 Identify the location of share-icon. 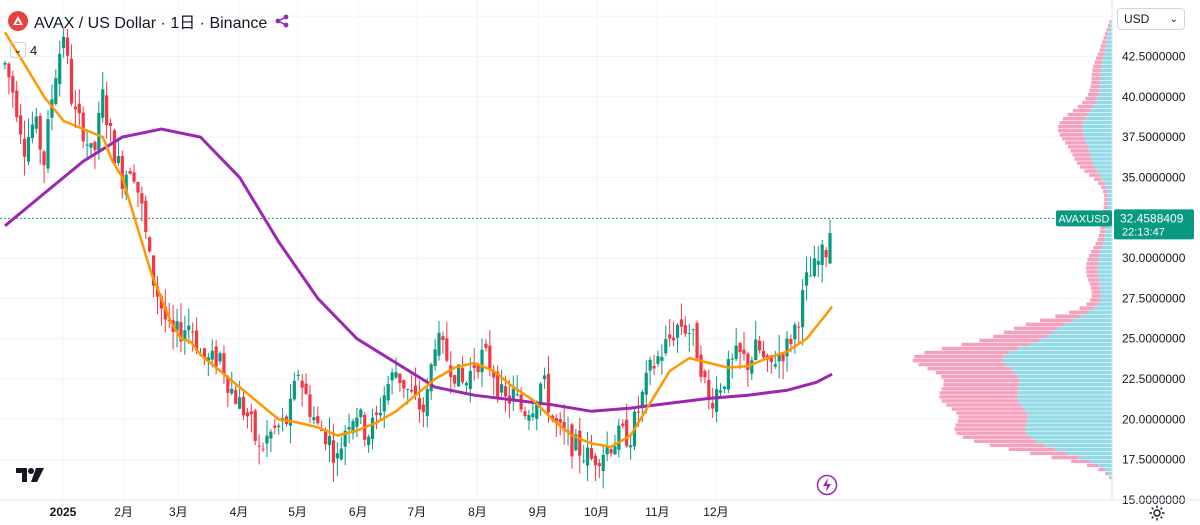
(282, 21).